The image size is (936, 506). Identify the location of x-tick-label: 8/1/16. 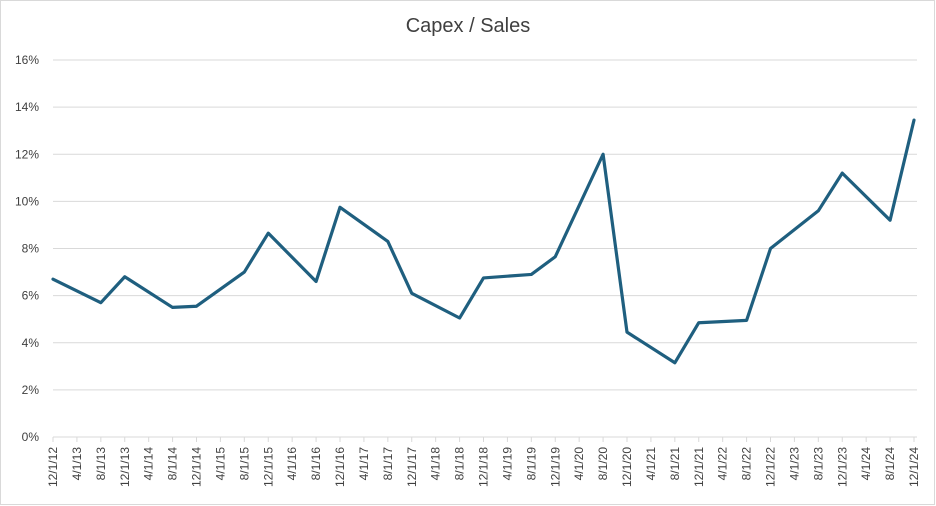
(316, 464).